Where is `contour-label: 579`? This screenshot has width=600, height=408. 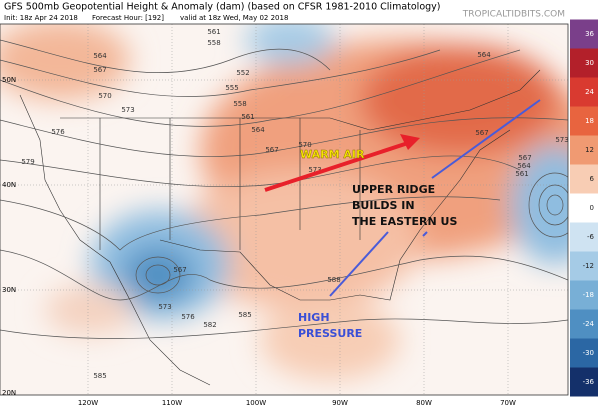 contour-label: 579 is located at coordinates (27, 162).